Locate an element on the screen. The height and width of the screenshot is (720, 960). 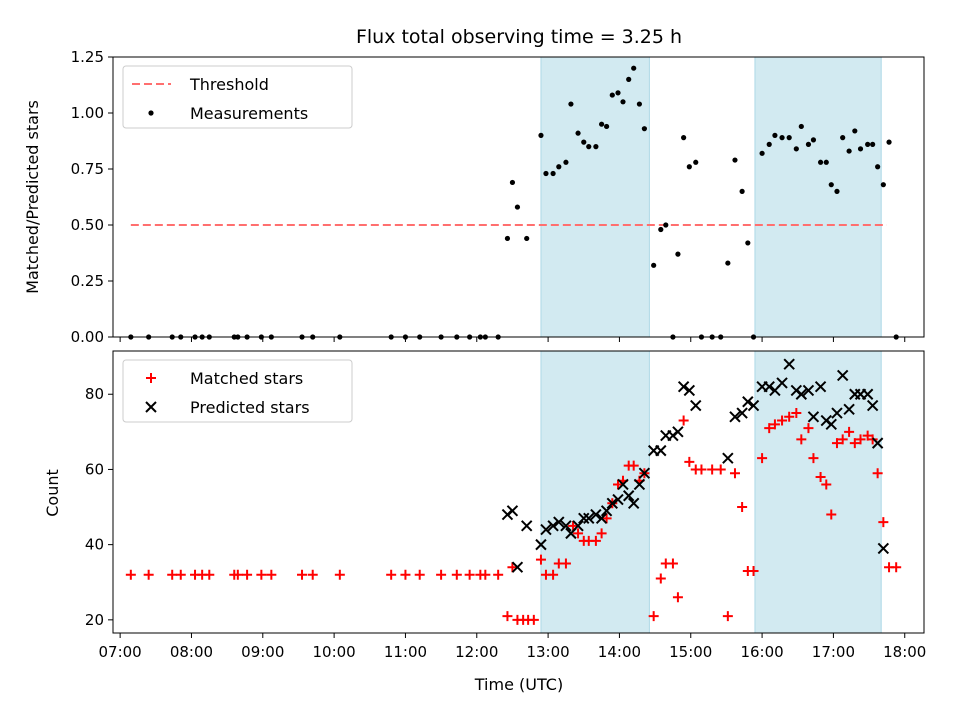
top-legend is located at coordinates (237, 97).